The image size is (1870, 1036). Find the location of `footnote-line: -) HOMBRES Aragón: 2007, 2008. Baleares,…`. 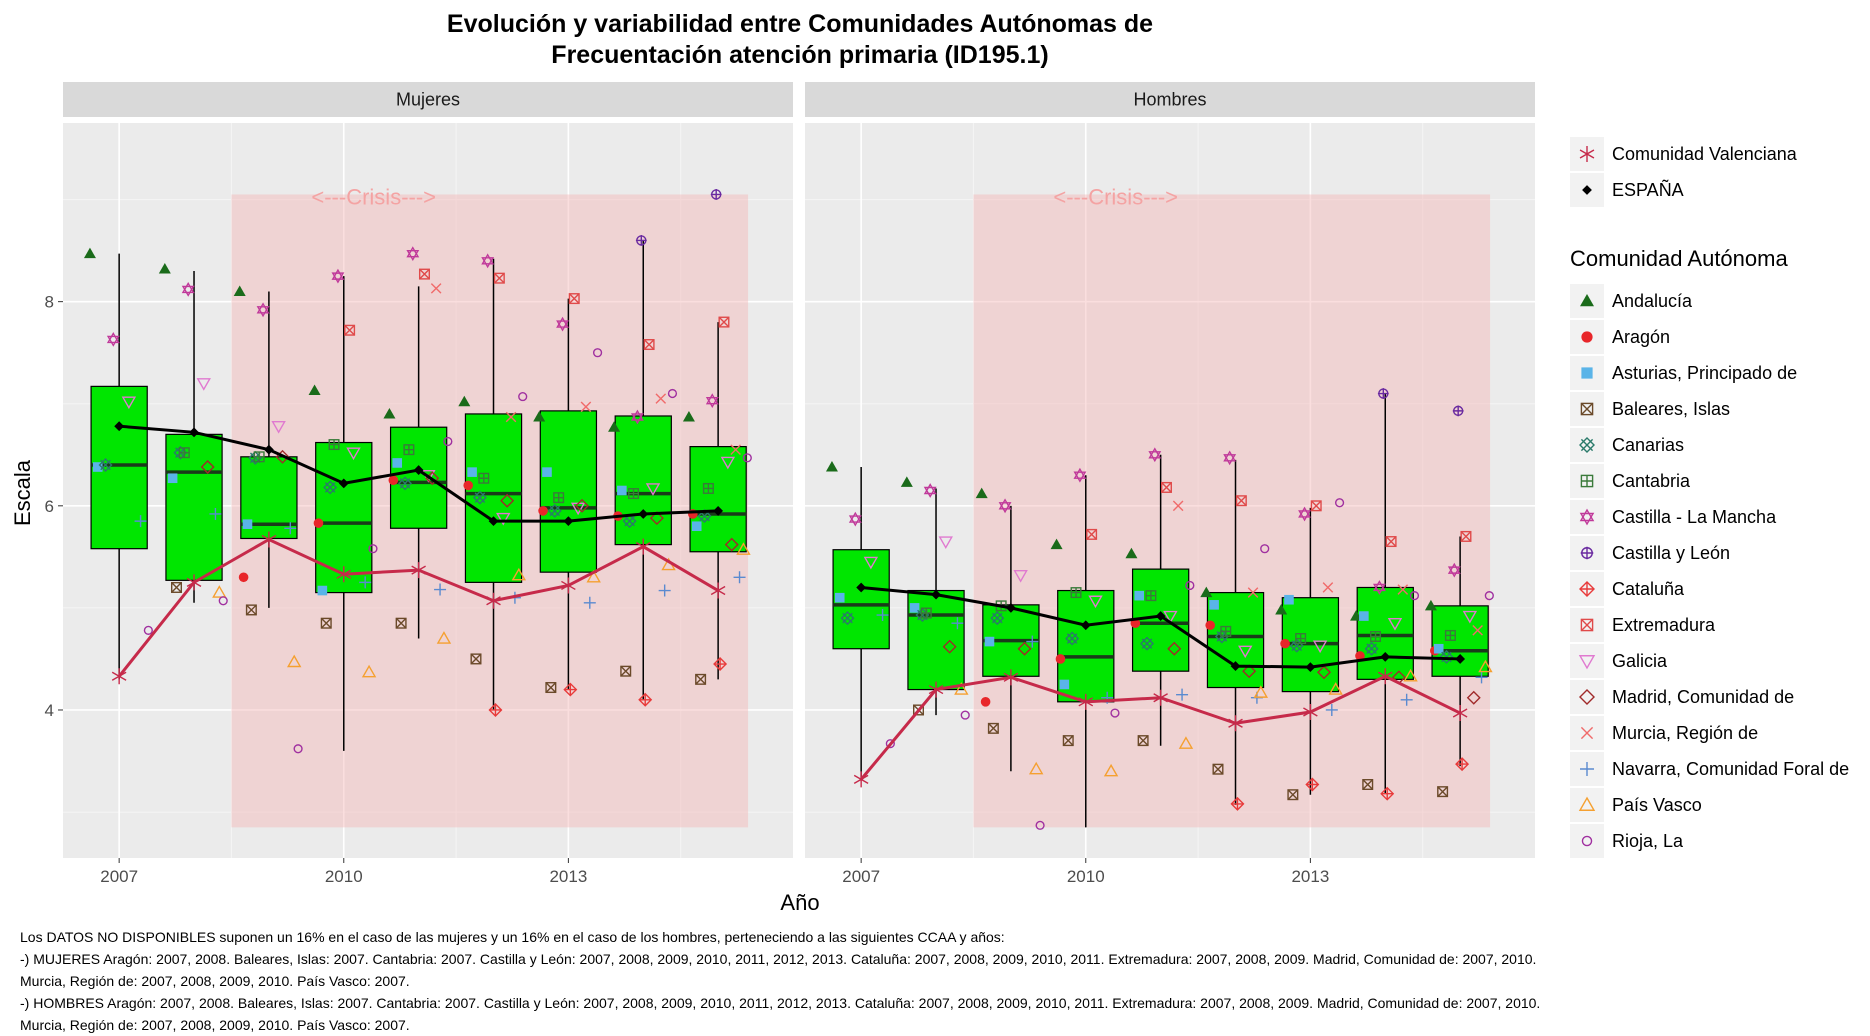

footnote-line: -) HOMBRES Aragón: 2007, 2008. Baleares,… is located at coordinates (780, 1014).